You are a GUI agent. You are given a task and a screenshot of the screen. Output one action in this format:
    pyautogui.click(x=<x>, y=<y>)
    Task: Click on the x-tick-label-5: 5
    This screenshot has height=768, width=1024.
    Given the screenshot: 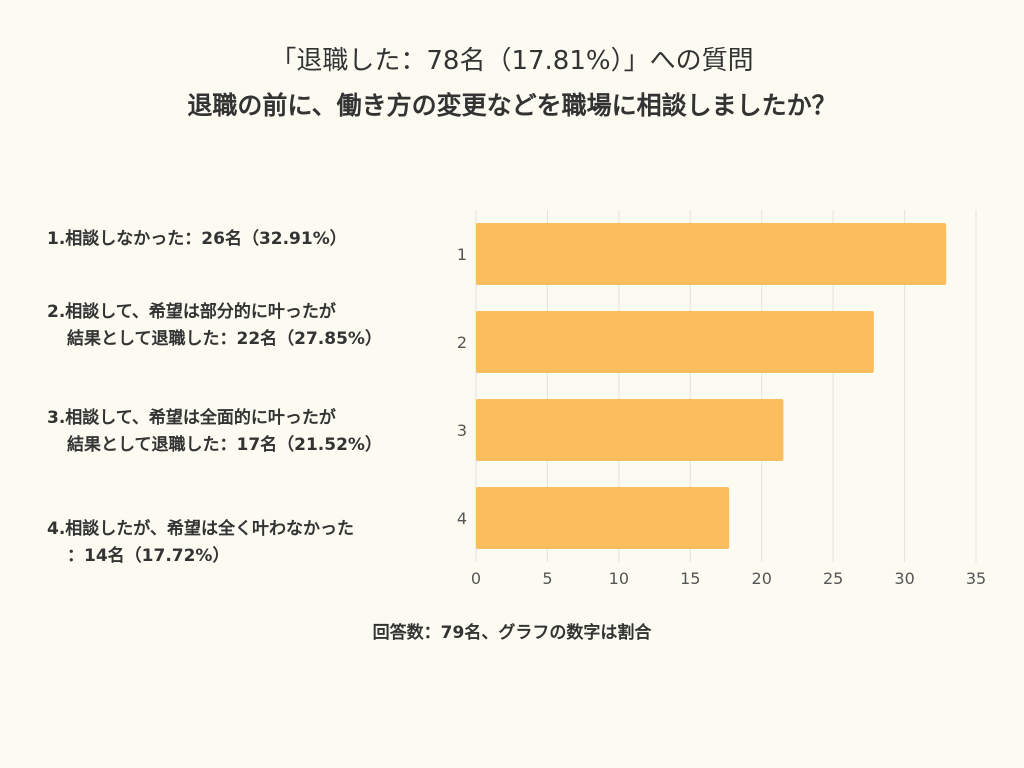 What is the action you would take?
    pyautogui.click(x=547, y=578)
    